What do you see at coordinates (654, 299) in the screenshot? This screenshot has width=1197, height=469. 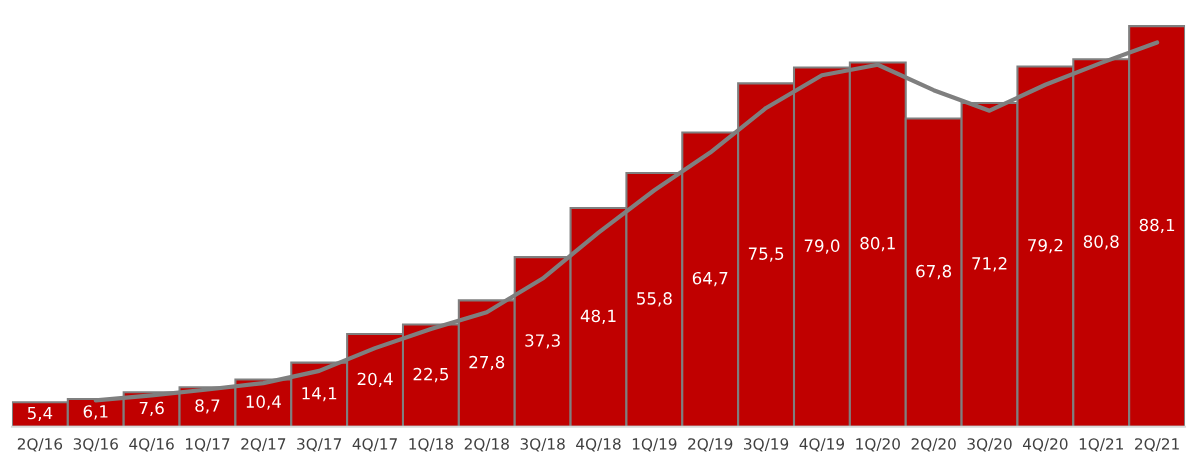 I see `data-label: 55,8` at bounding box center [654, 299].